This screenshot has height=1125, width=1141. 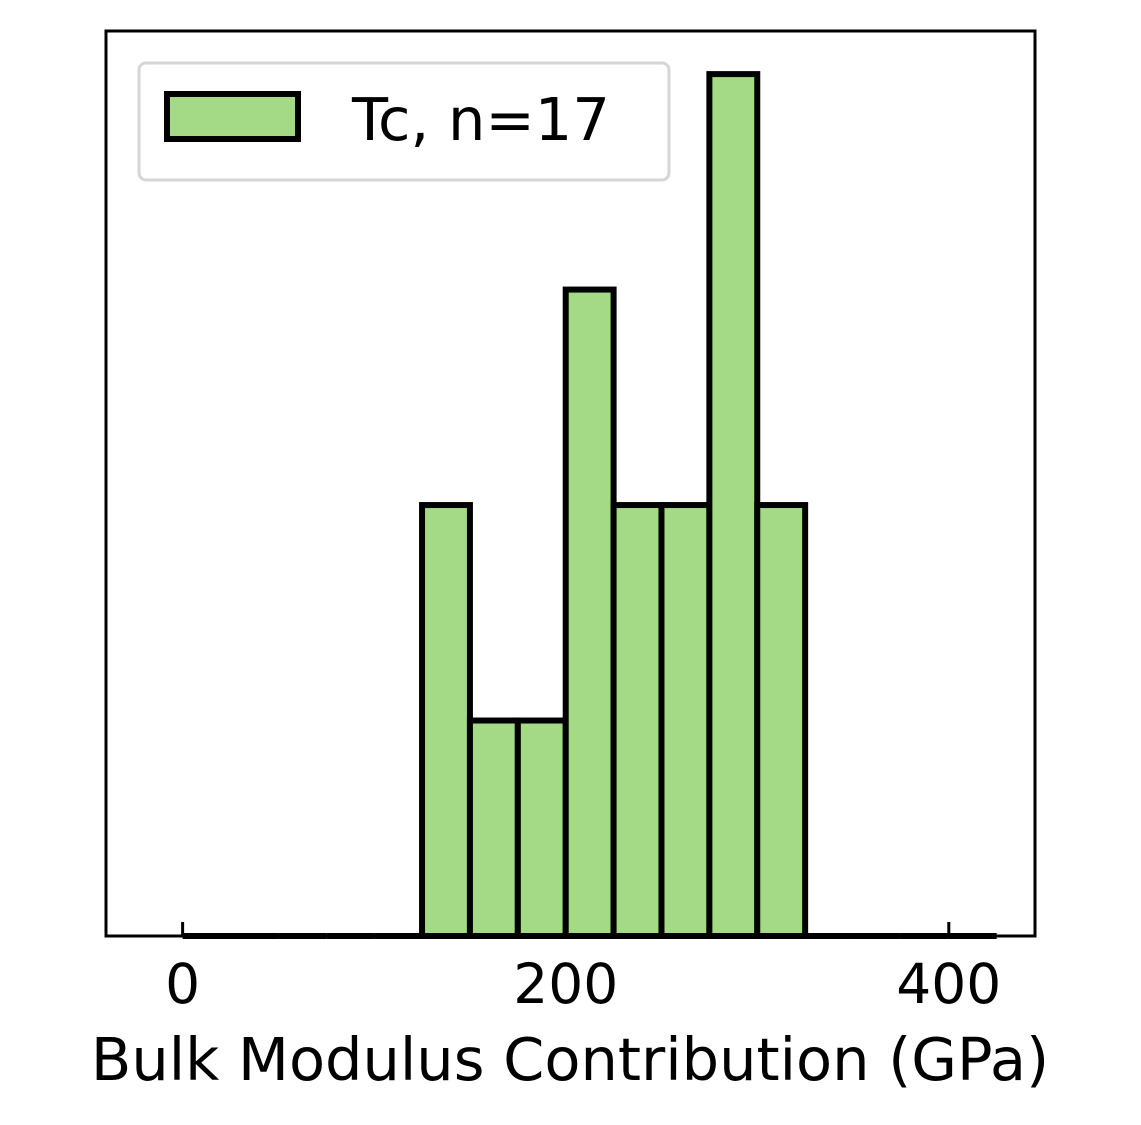 I want to click on x-axis-ticks: 0 200 400, so click(x=583, y=969).